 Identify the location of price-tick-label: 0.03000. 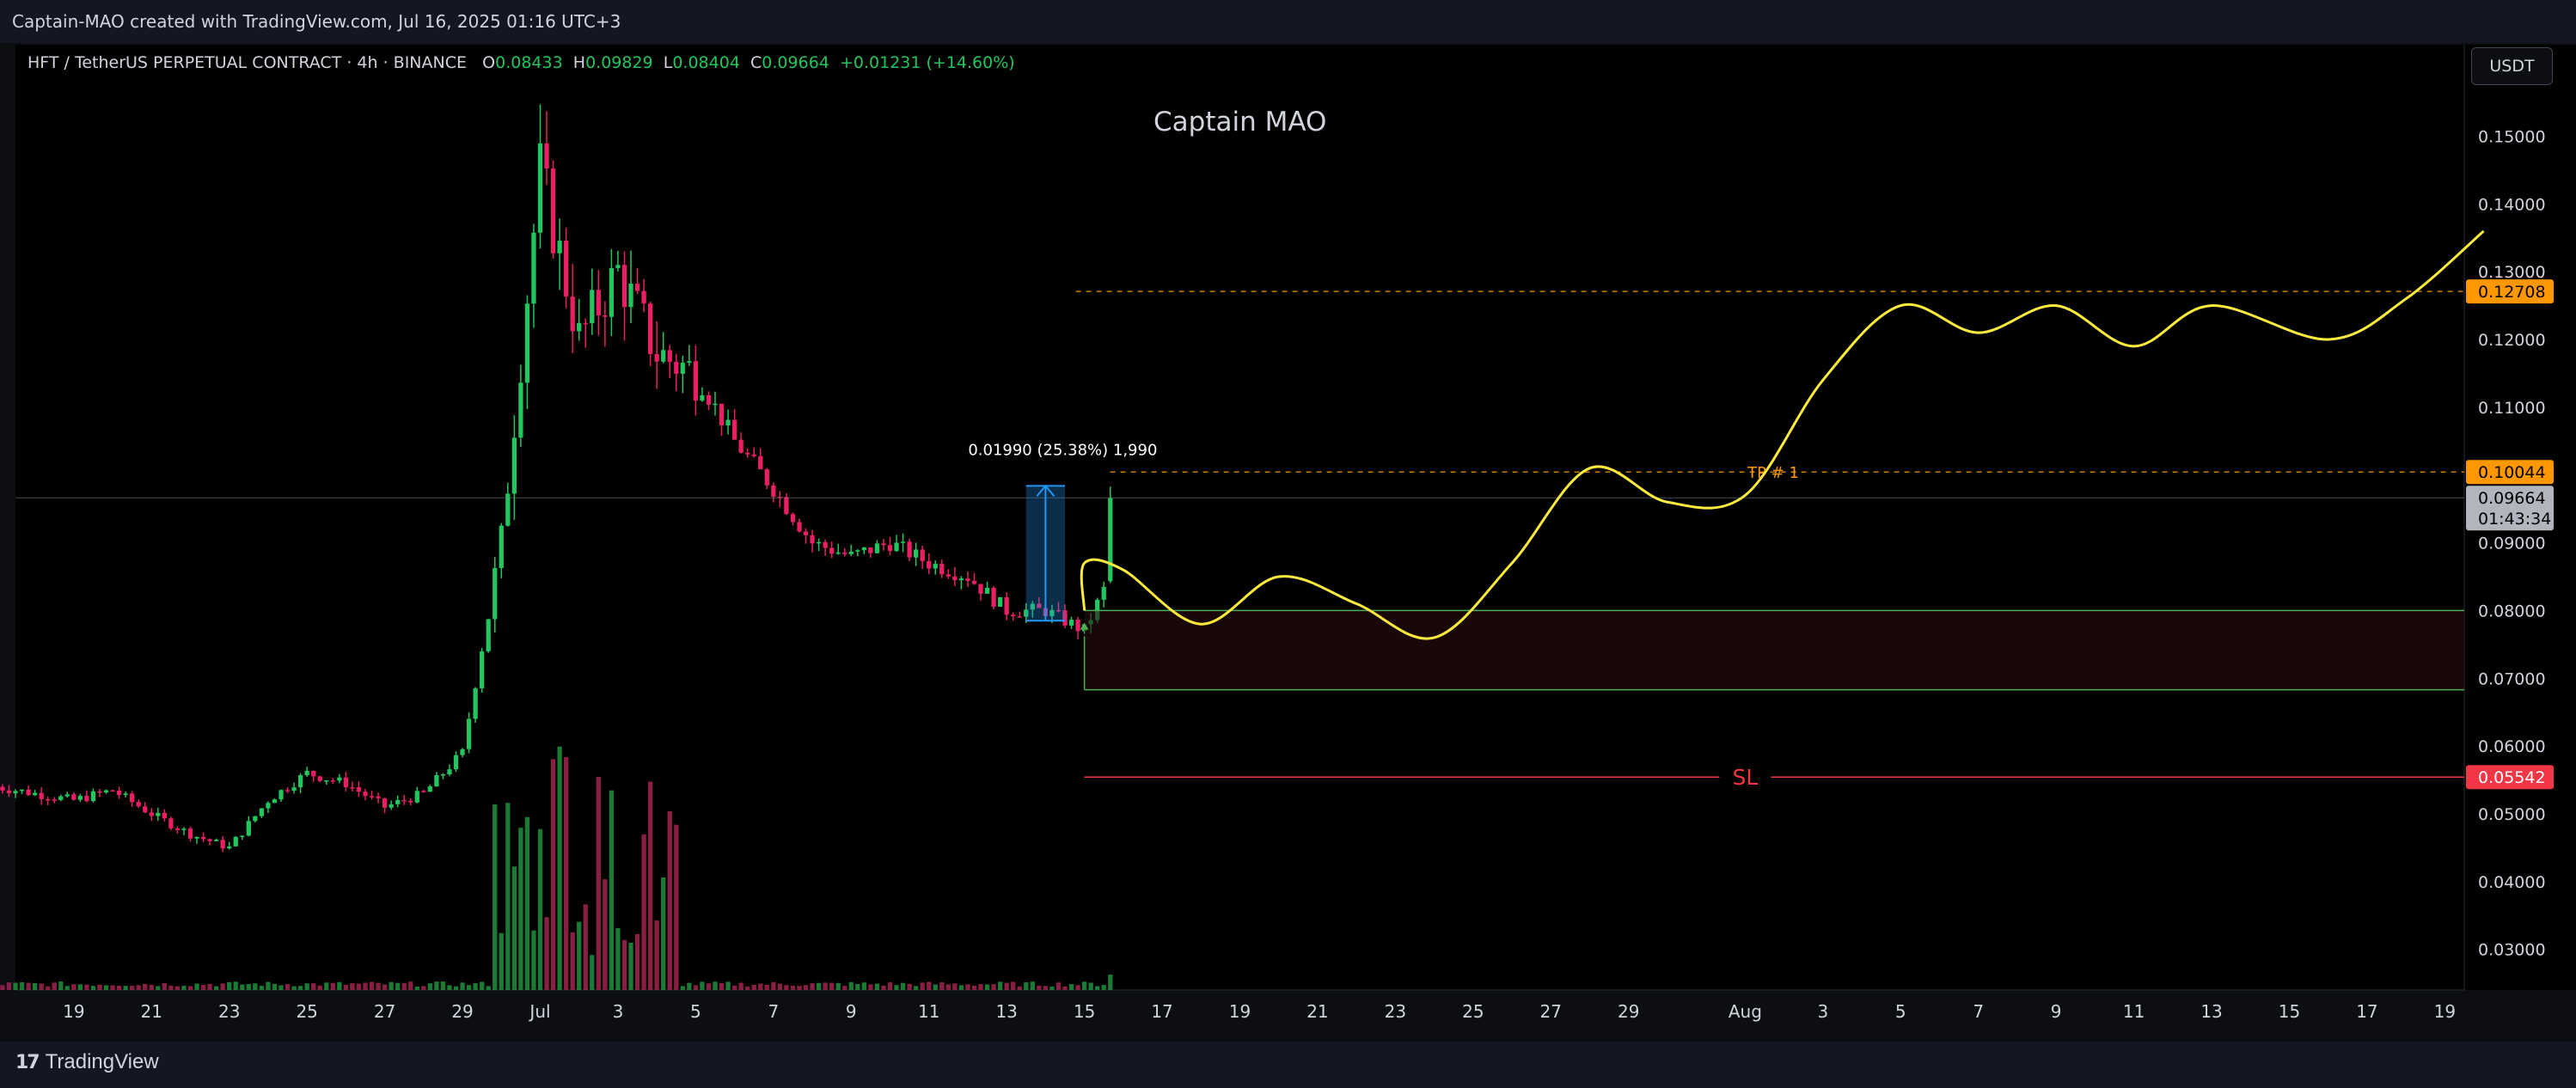
(2512, 951).